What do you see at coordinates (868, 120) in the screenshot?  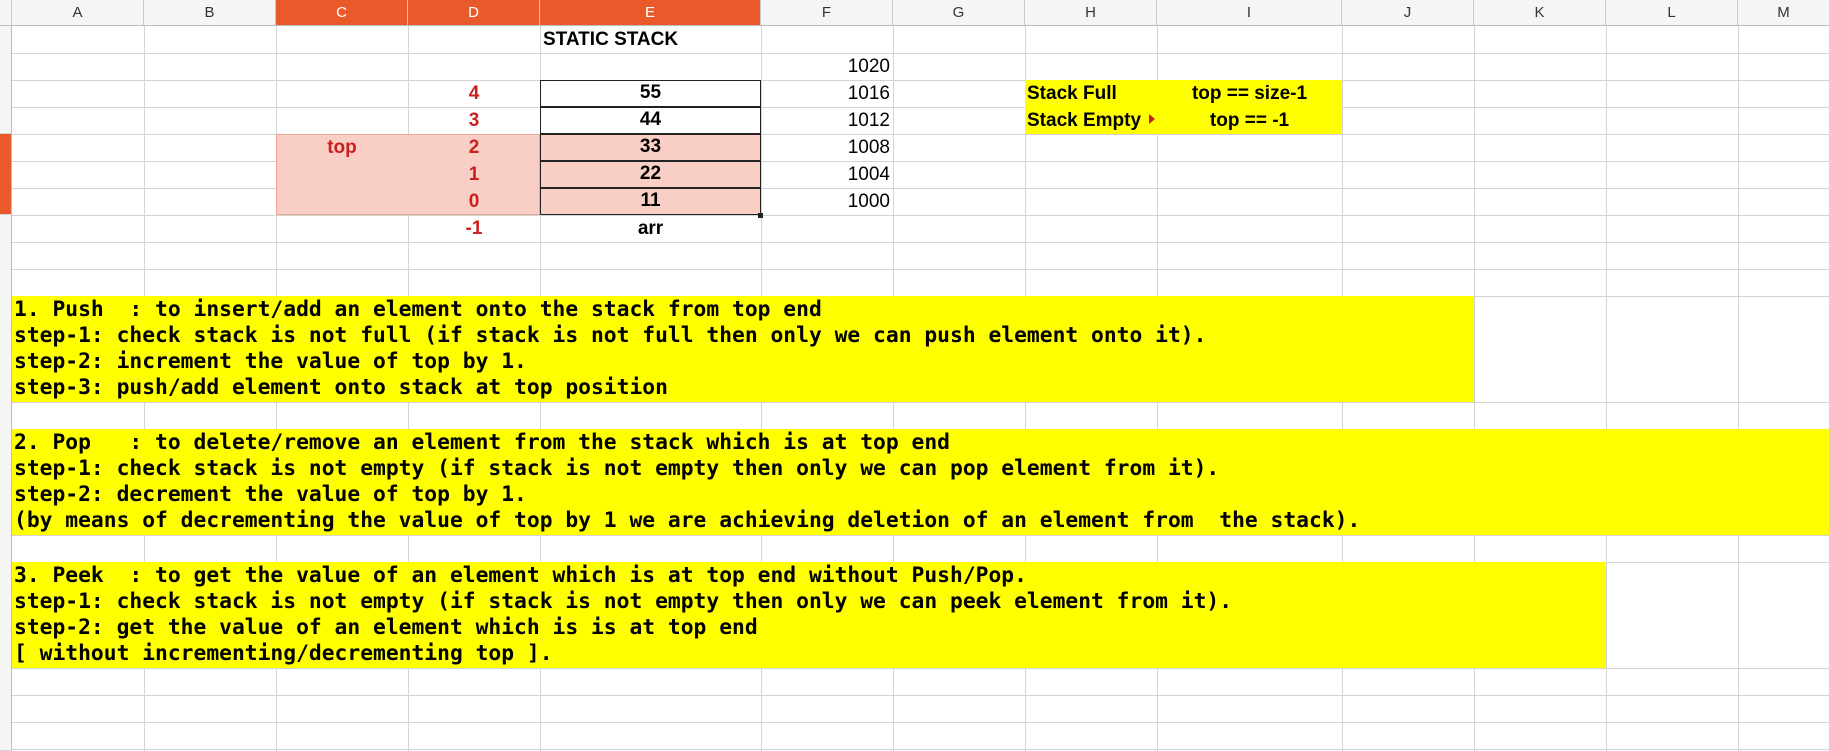 I see `address-cell: 1012` at bounding box center [868, 120].